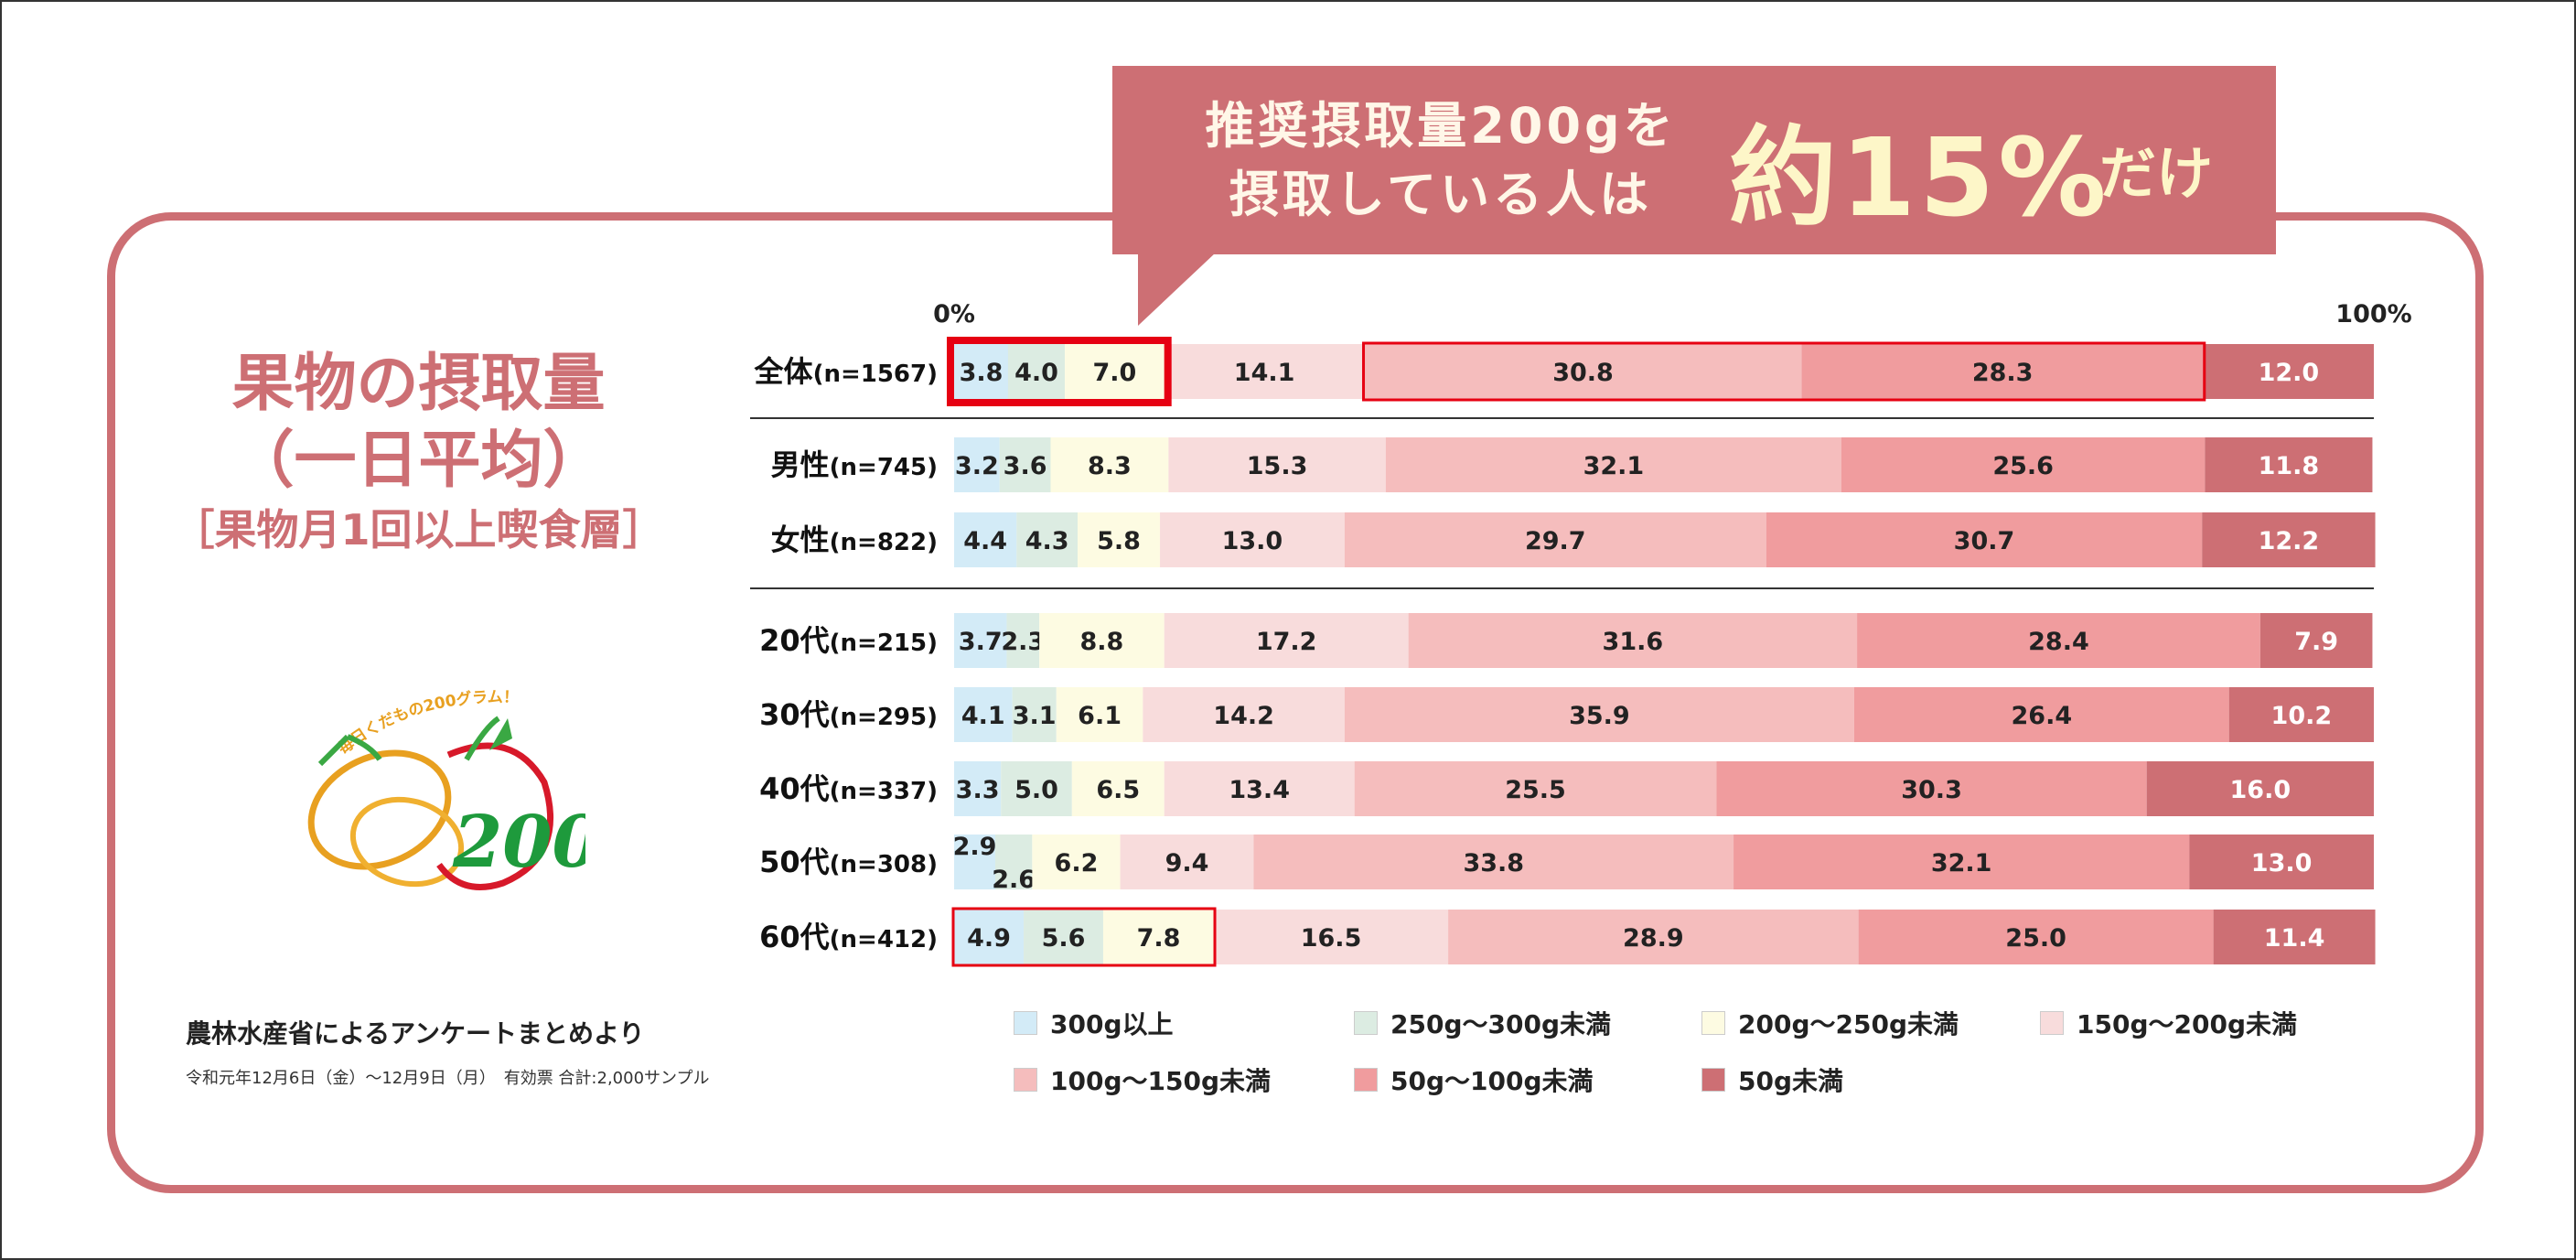 The height and width of the screenshot is (1260, 2576). What do you see at coordinates (2058, 642) in the screenshot?
I see `data-label: 28.4` at bounding box center [2058, 642].